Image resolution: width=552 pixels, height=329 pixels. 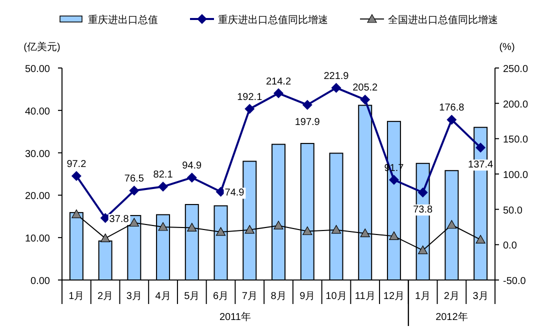 What do you see at coordinates (40, 281) in the screenshot?
I see `y-tick-label: 0.00` at bounding box center [40, 281].